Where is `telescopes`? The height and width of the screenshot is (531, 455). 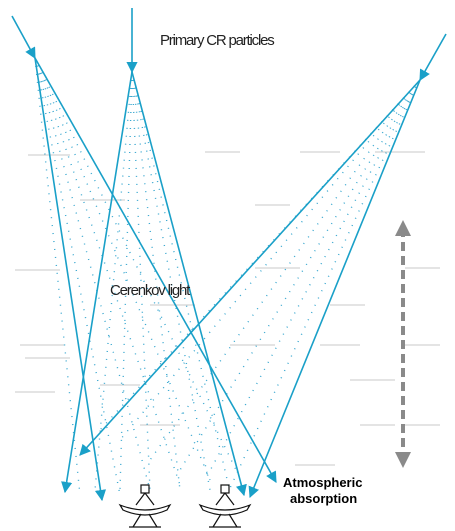
telescopes is located at coordinates (185, 506).